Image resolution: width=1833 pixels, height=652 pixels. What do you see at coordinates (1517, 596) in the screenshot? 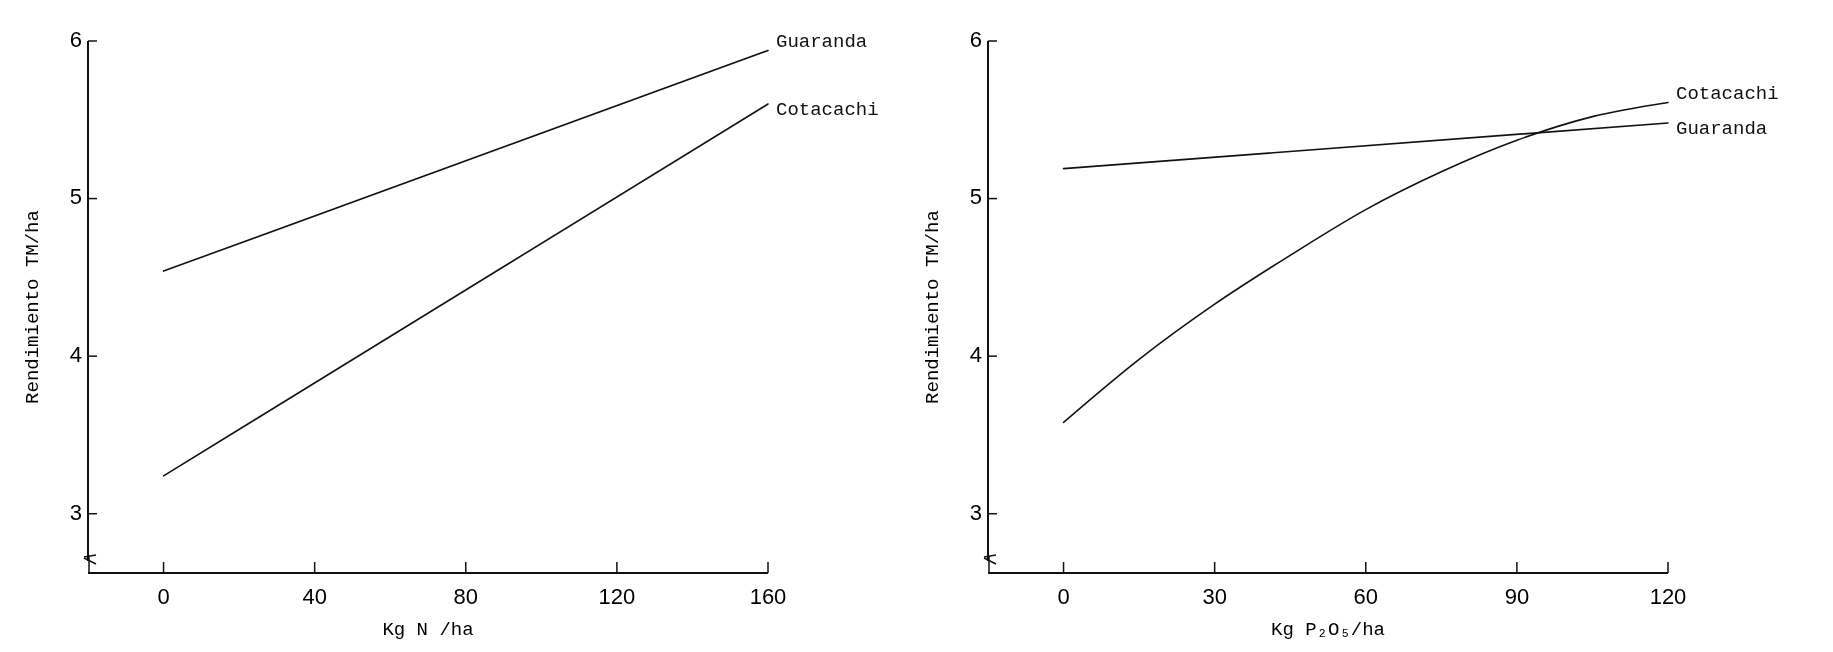
I see `x-tick-label: 90` at bounding box center [1517, 596].